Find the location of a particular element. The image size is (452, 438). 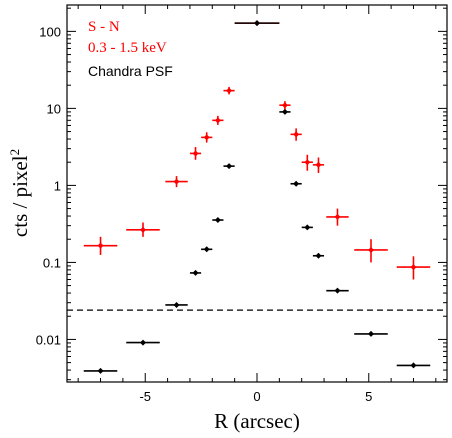

y-axis-title: cts / pixel2 is located at coordinates (19, 193).